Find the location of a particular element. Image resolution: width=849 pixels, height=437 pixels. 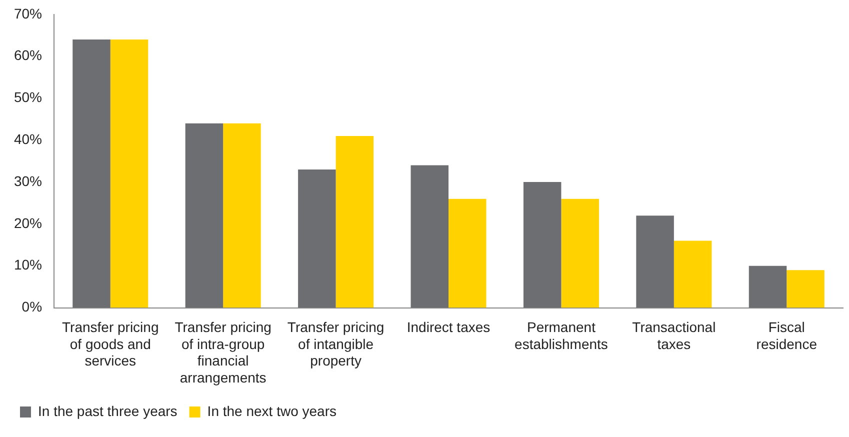

x-tick-label: Transfer pricing of intangible property is located at coordinates (335, 344).